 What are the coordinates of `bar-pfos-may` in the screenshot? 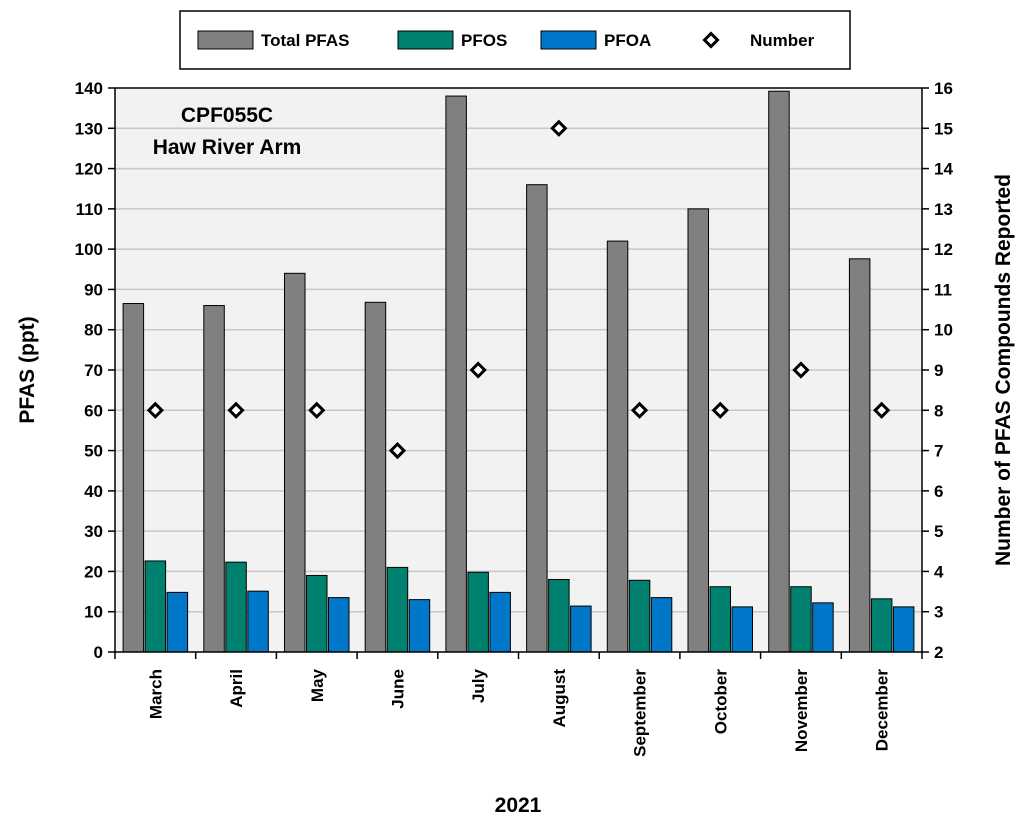 It's located at (317, 613).